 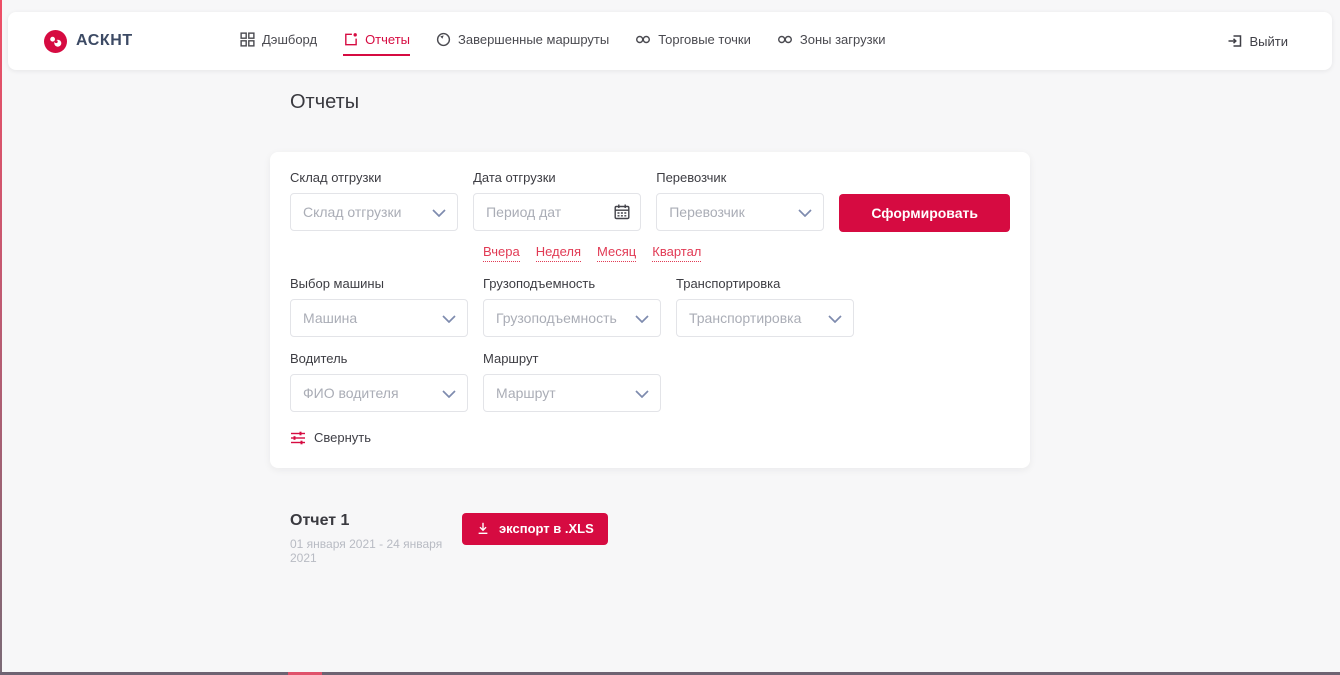 What do you see at coordinates (350, 39) in the screenshot?
I see `reports-icon` at bounding box center [350, 39].